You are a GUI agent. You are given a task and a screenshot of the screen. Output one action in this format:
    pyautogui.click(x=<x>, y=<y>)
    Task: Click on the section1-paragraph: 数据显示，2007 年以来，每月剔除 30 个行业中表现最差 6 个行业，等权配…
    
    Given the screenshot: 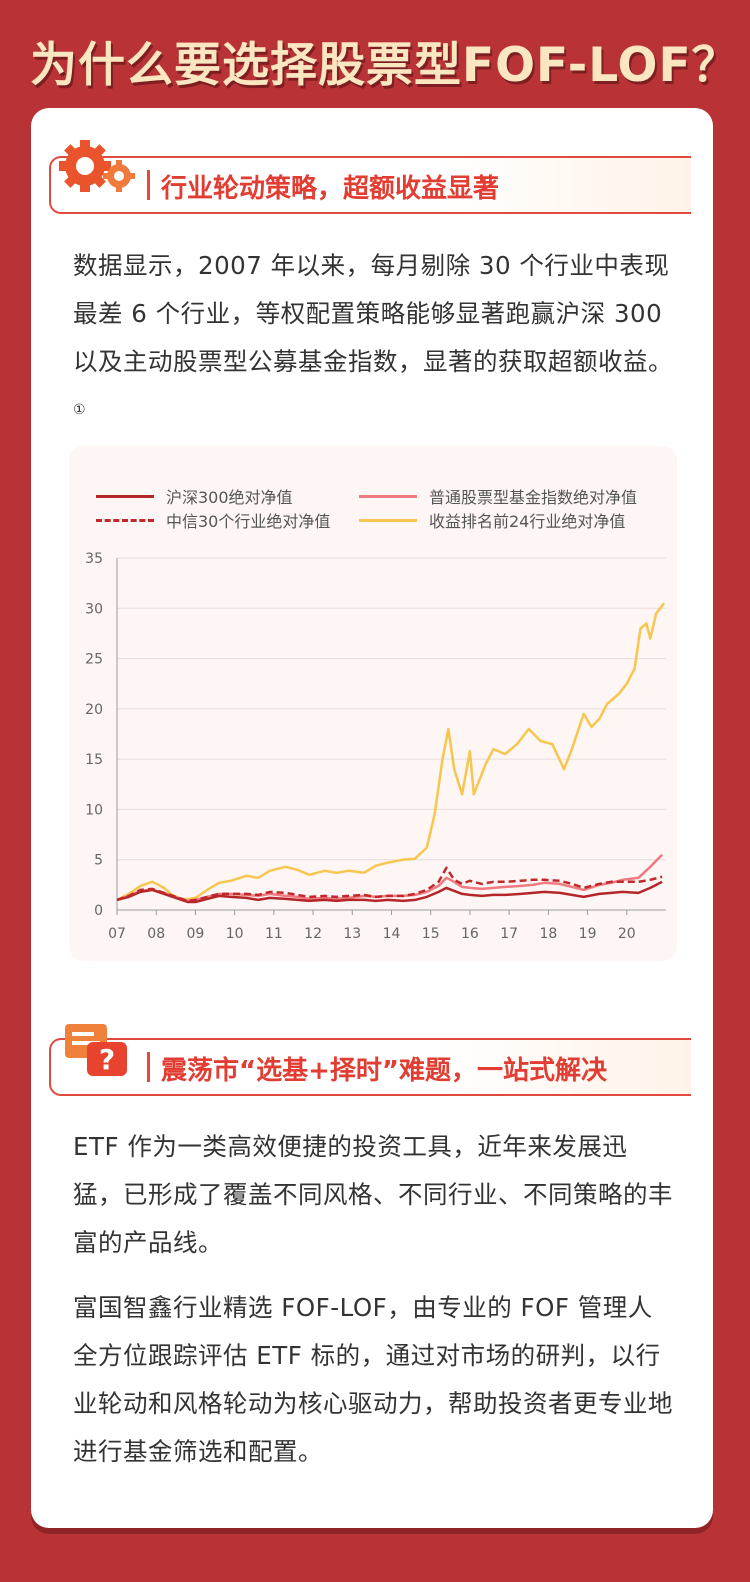 What is the action you would take?
    pyautogui.click(x=373, y=340)
    